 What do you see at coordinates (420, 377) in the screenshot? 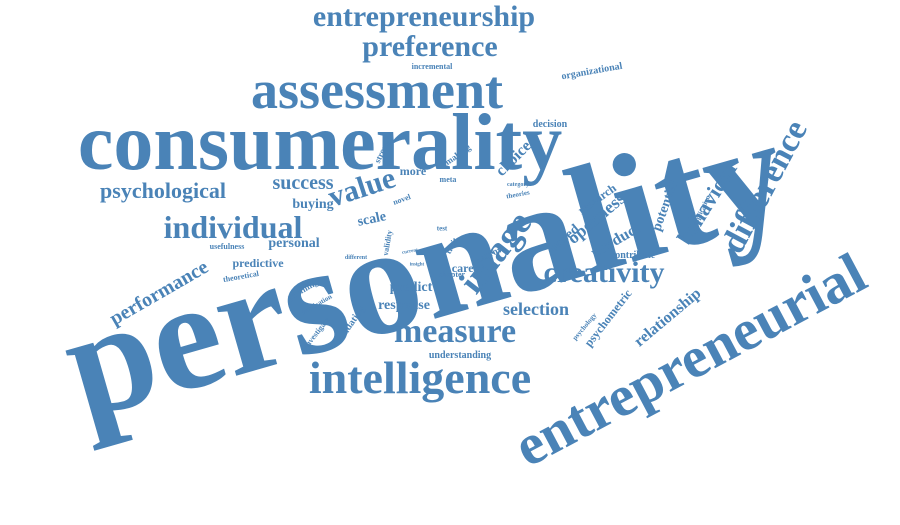
I see `word-intelligence: intelligence` at bounding box center [420, 377].